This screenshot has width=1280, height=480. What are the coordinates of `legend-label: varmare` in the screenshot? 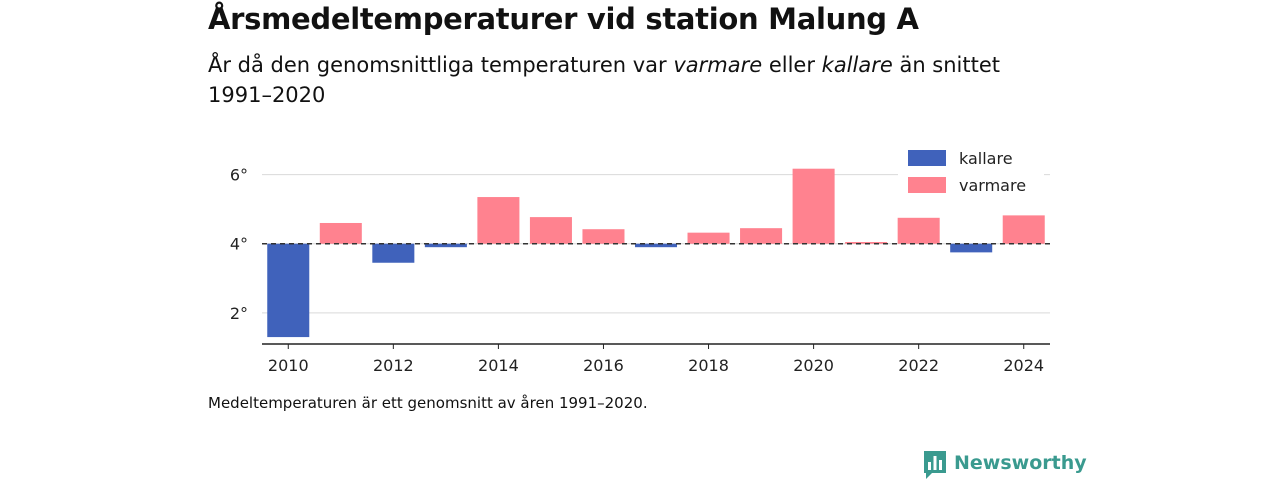 It's located at (992, 185).